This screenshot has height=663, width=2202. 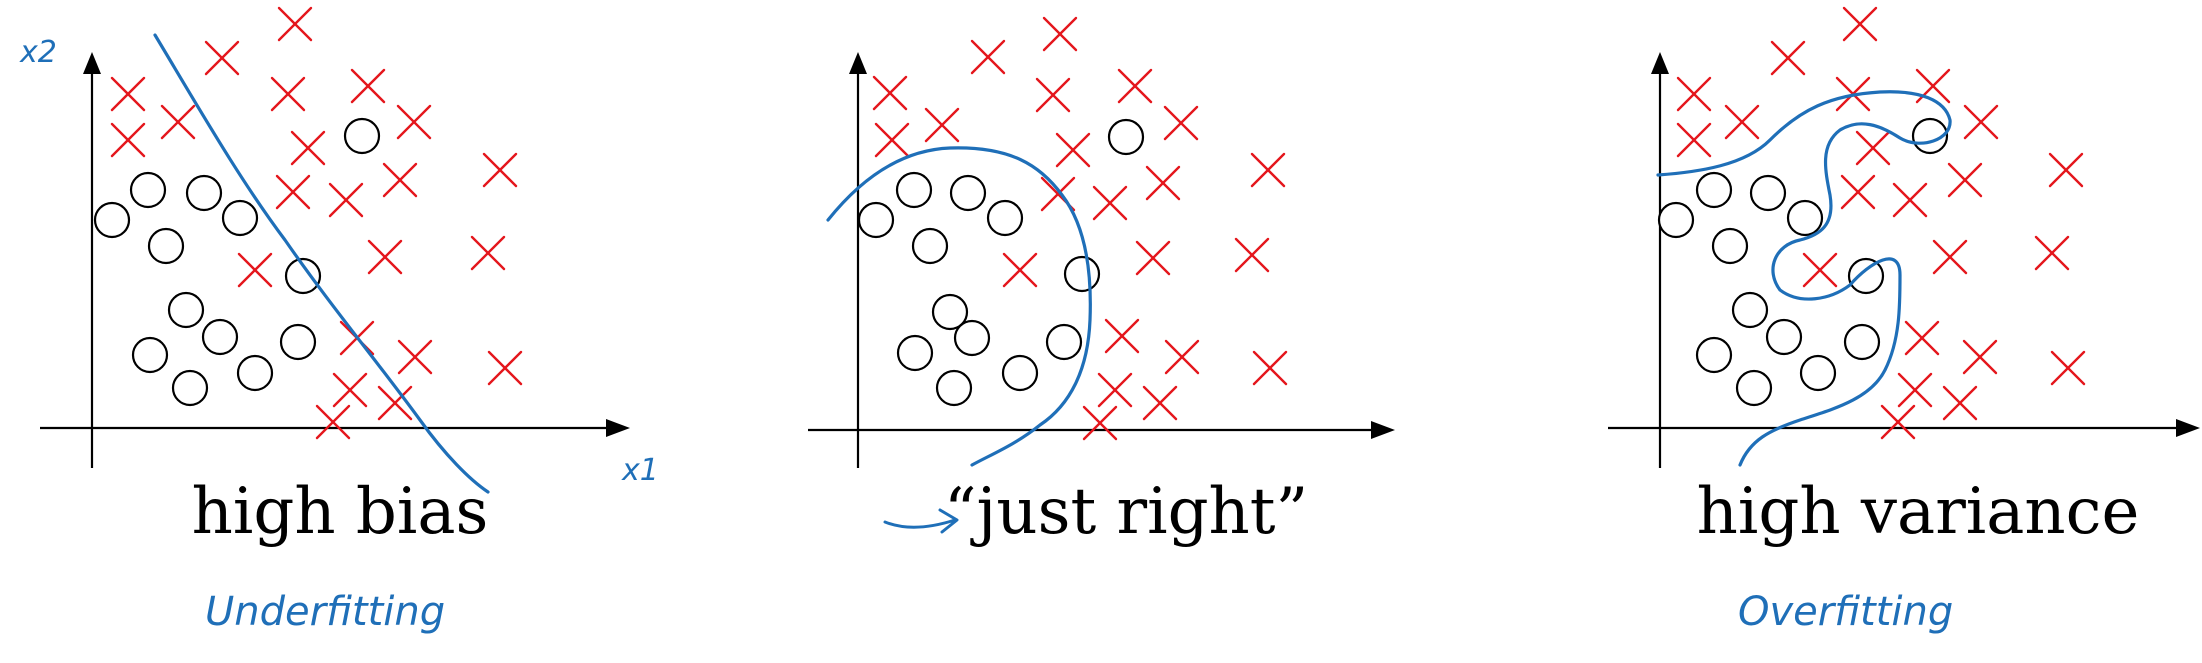 I want to click on y-axis-label: x2, so click(x=38, y=52).